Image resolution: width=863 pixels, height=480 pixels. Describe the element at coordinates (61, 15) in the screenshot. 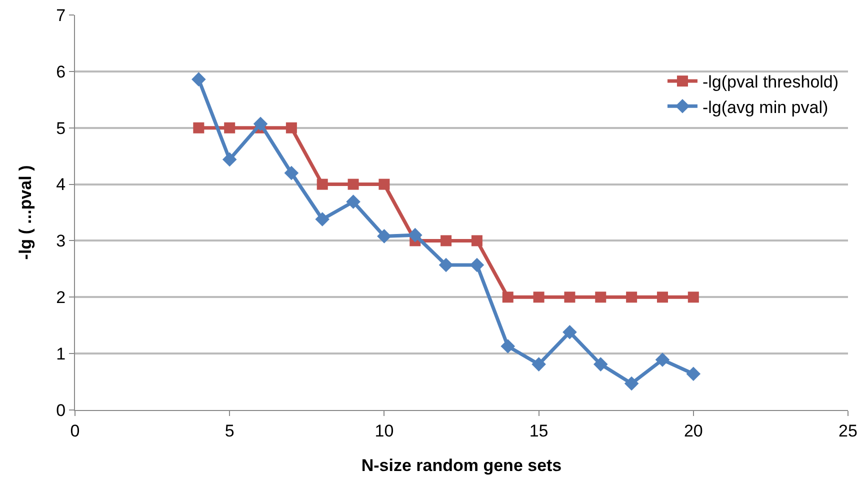

I see `y-tick-label: 7` at that location.